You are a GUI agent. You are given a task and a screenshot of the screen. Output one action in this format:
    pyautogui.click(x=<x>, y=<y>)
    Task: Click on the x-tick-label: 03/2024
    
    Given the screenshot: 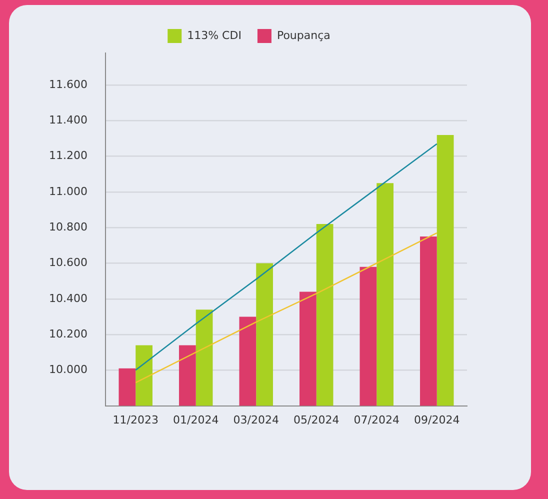 What is the action you would take?
    pyautogui.click(x=256, y=419)
    